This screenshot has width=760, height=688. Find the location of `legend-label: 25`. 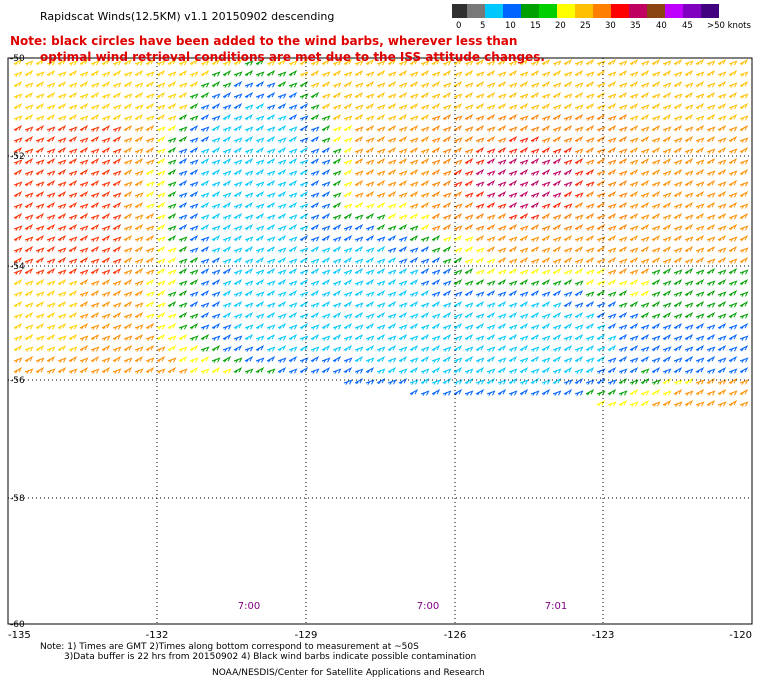

legend-label: 25 is located at coordinates (585, 26).